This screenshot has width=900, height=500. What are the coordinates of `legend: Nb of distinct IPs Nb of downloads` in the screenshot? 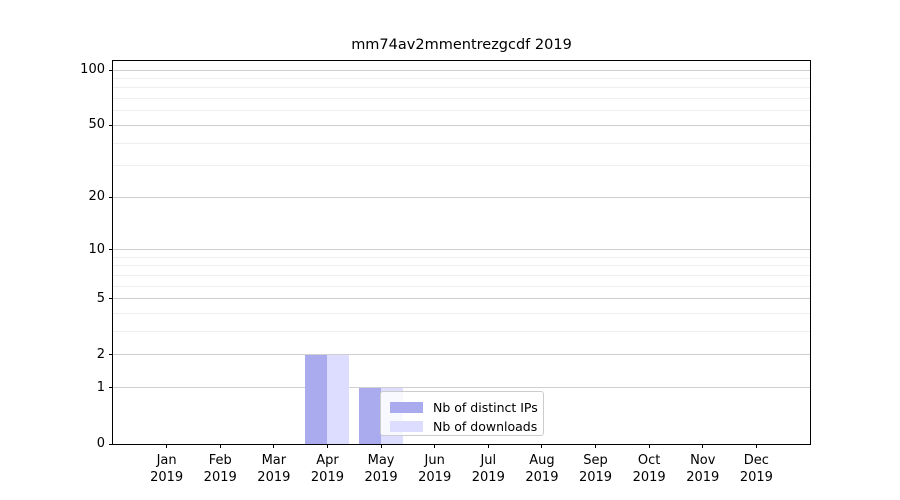 It's located at (462, 413).